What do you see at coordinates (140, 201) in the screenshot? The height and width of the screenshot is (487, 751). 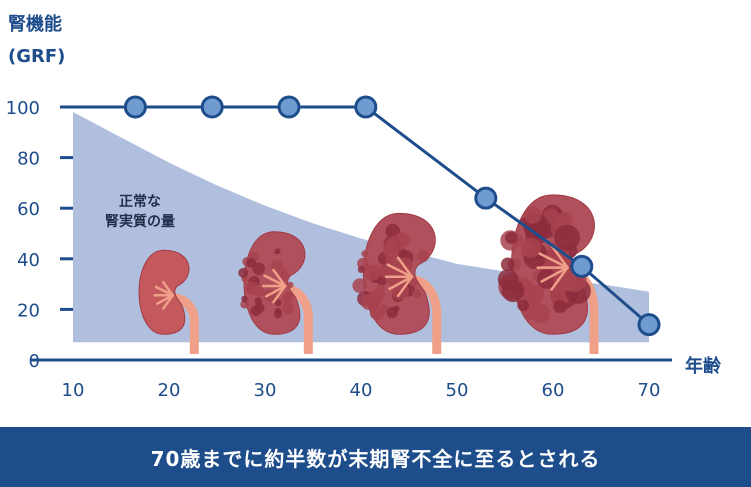 I see `area-label-line1: 正常な` at bounding box center [140, 201].